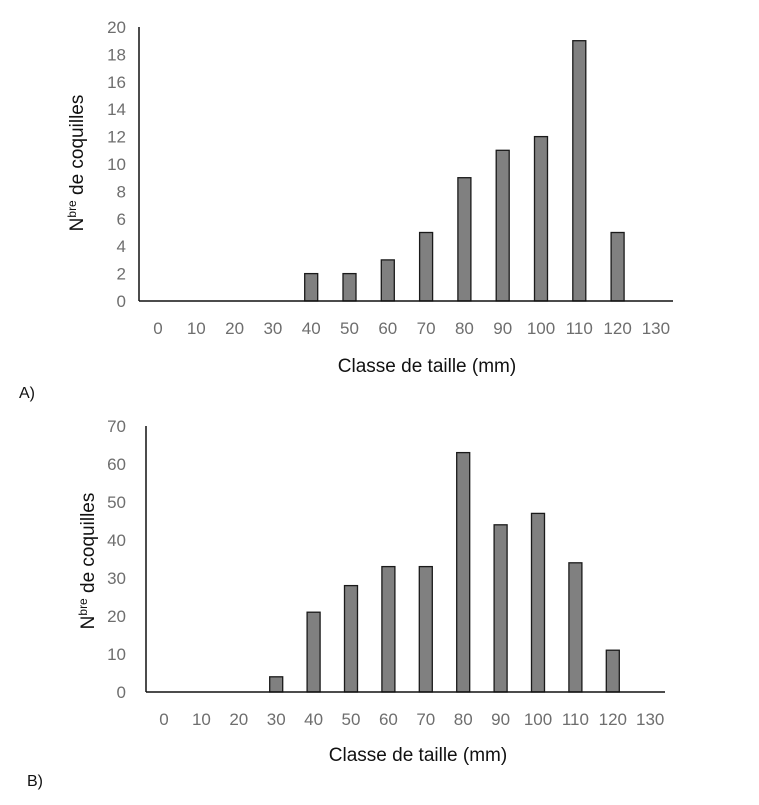  I want to click on chart-b-xlabel: Classe de taille (mm), so click(418, 755).